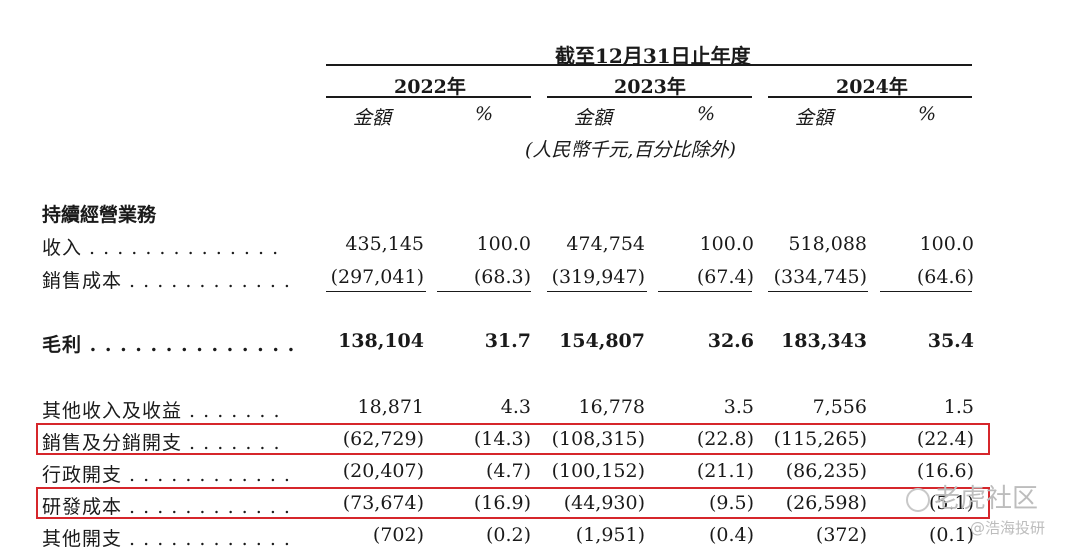 This screenshot has height=555, width=1080. I want to click on amount-cell: (108,315), so click(598, 439).